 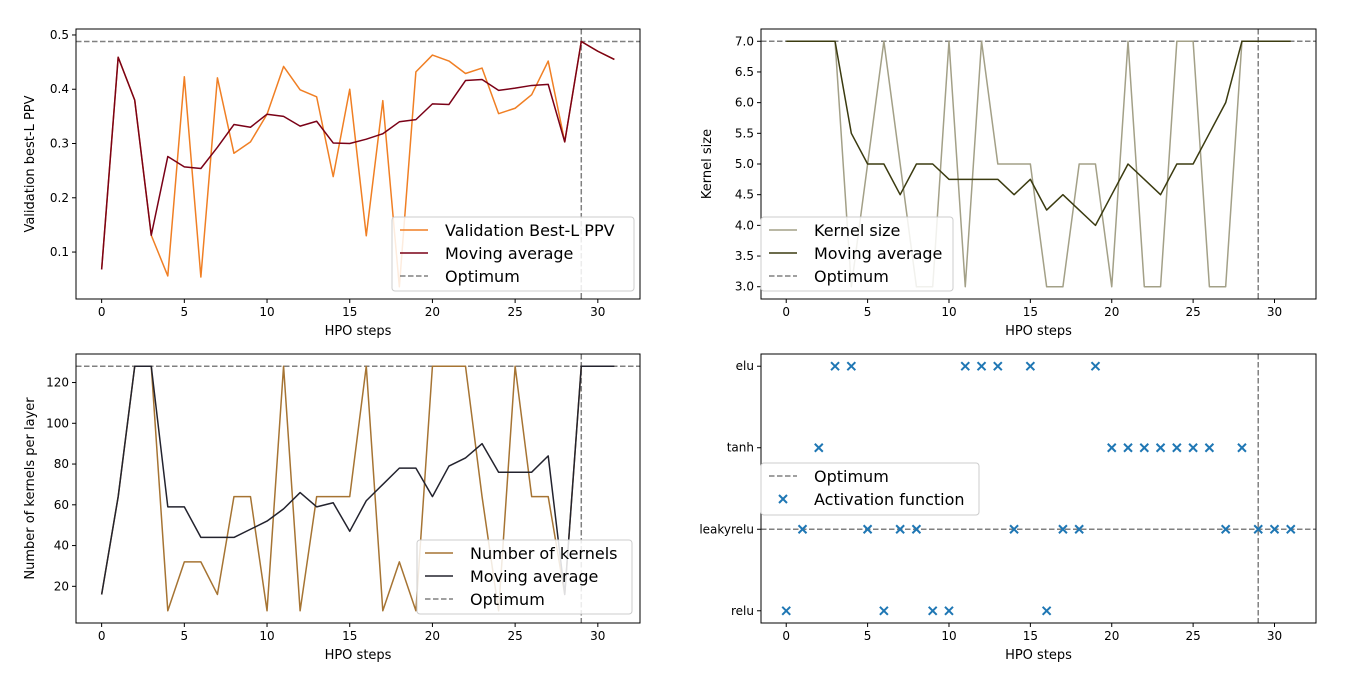 What do you see at coordinates (61, 586) in the screenshot?
I see `y-tick-label: 20` at bounding box center [61, 586].